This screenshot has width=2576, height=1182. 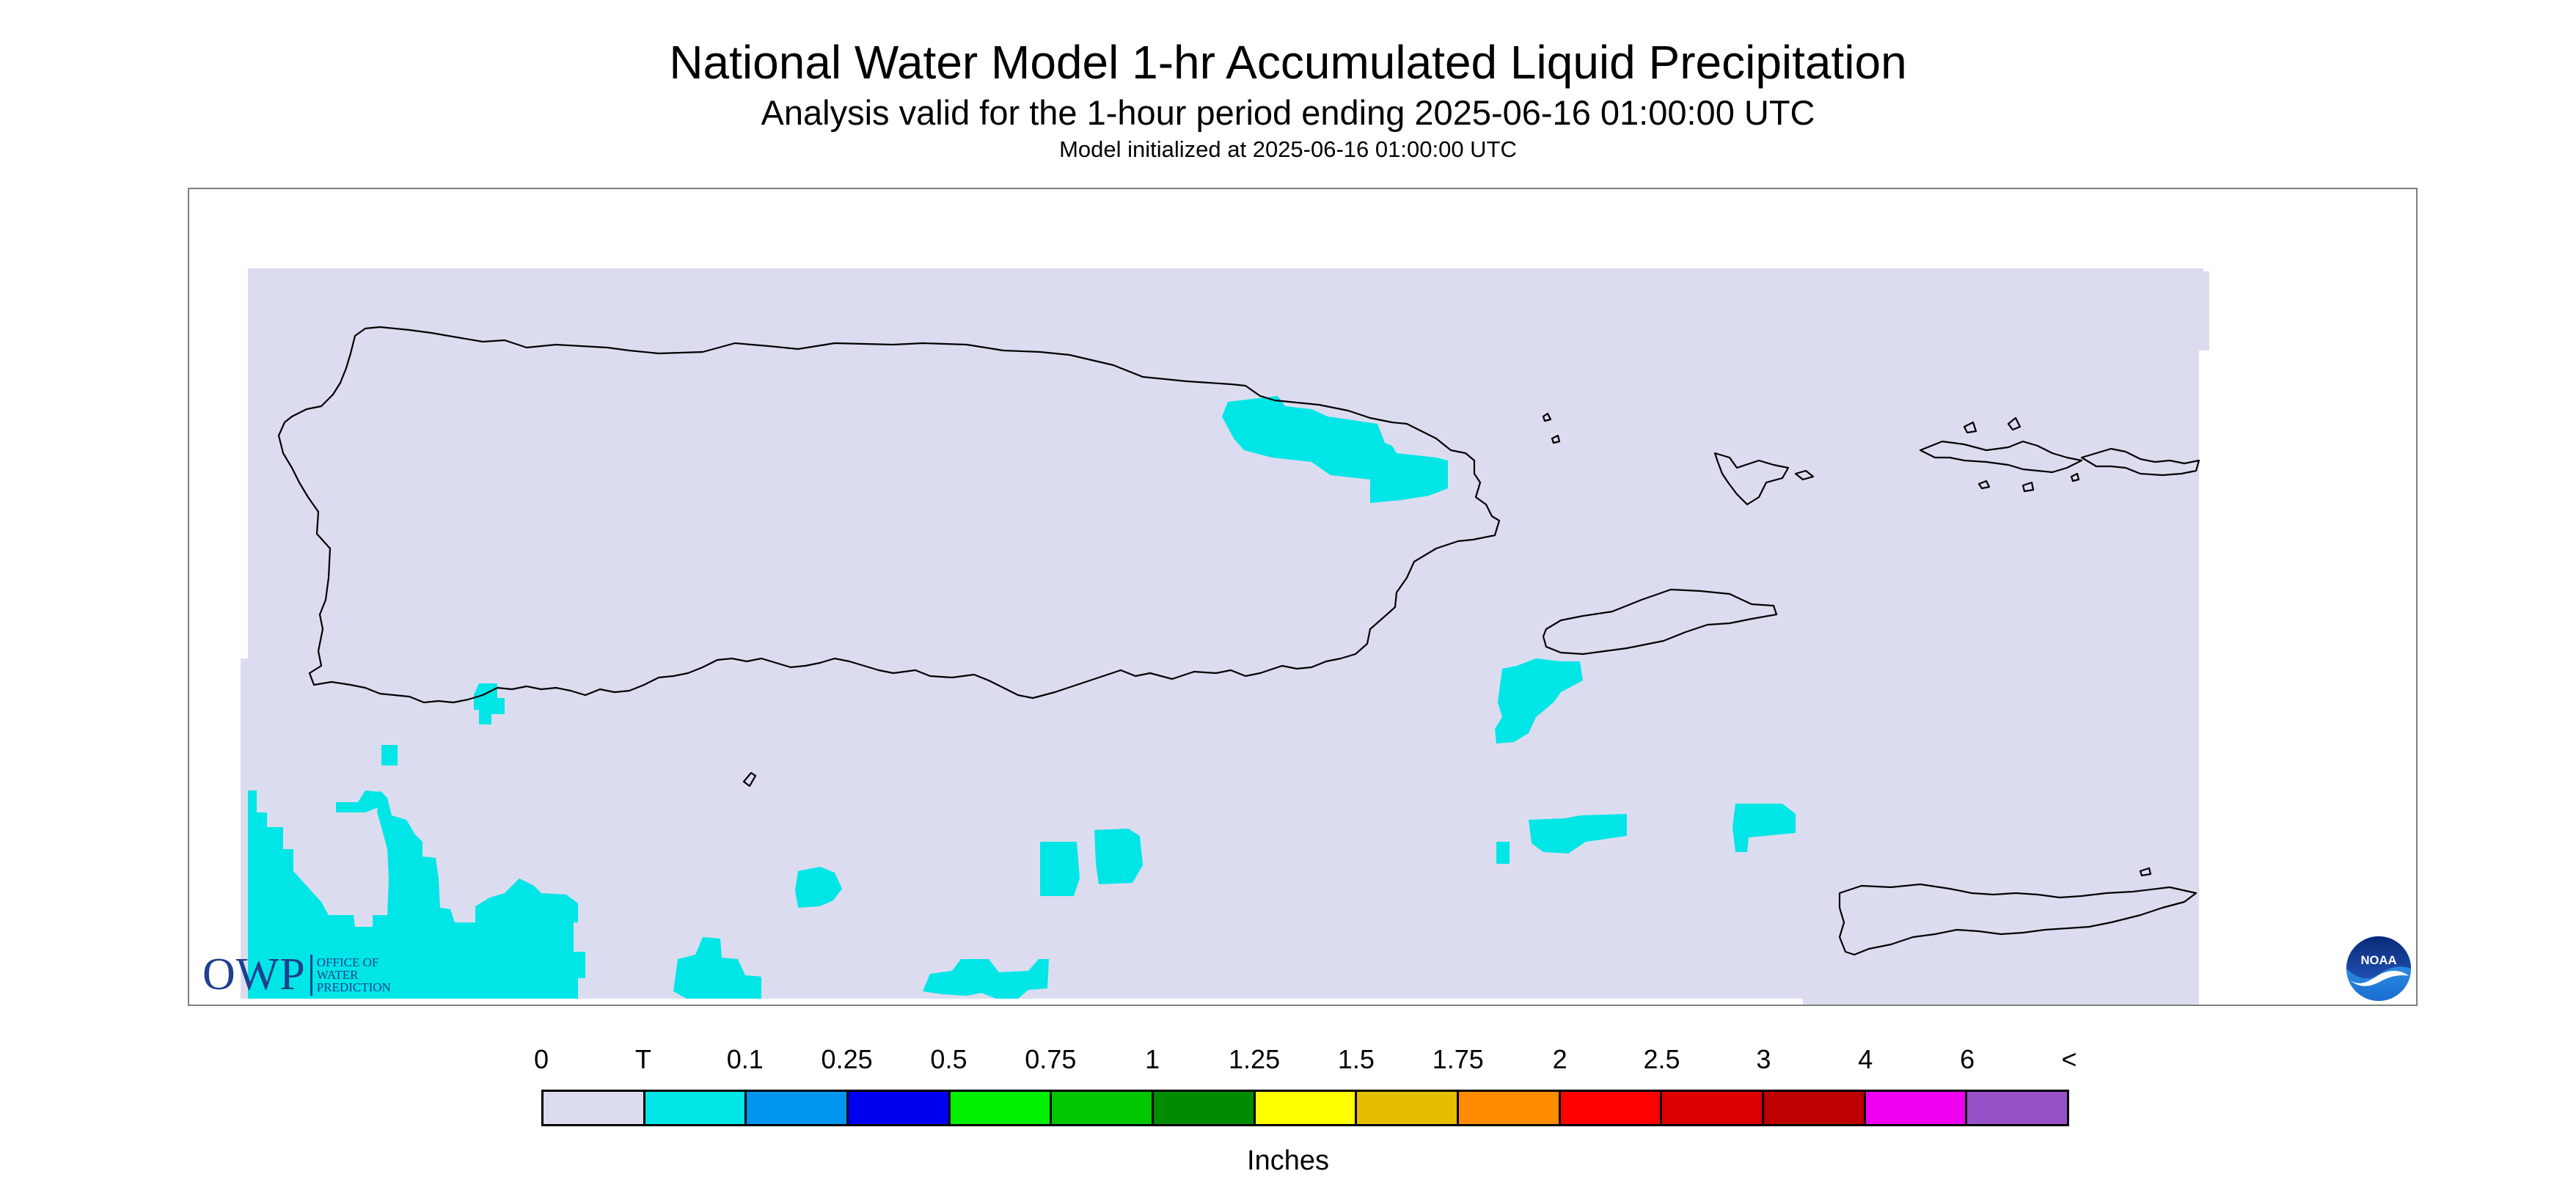 What do you see at coordinates (2378, 968) in the screenshot?
I see `noaa-logo: NOAA` at bounding box center [2378, 968].